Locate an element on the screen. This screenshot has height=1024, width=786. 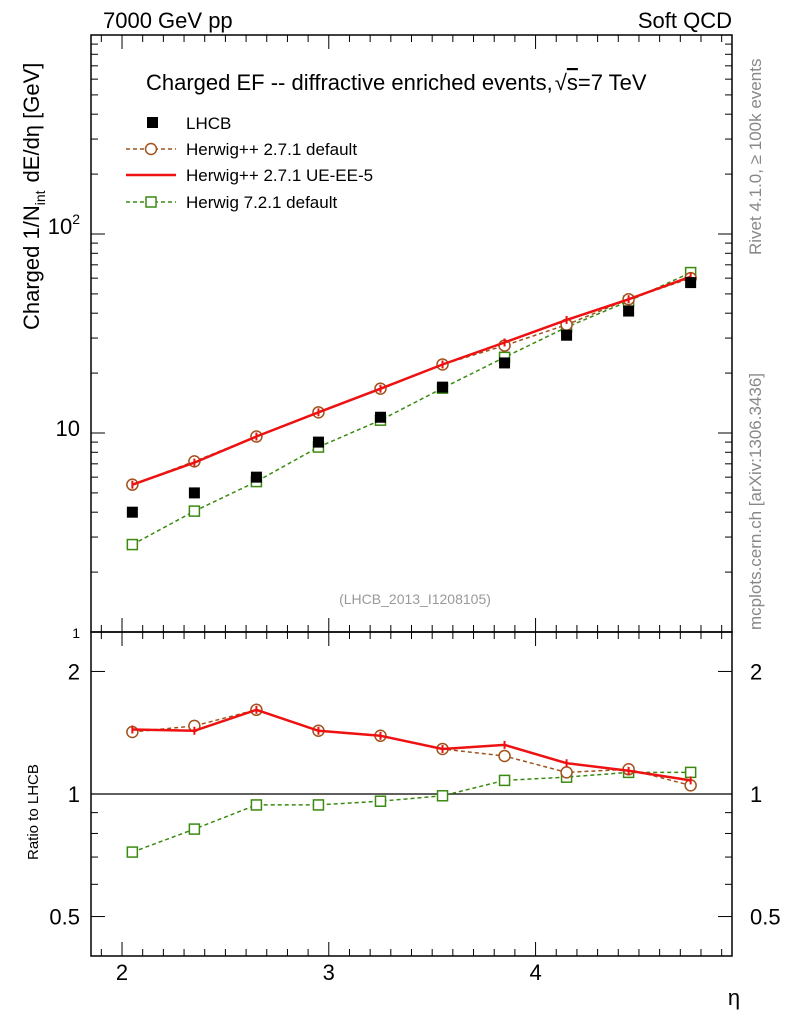
legend-label-herwigpp-default: Herwig++ 2.7.1 default is located at coordinates (271, 149).